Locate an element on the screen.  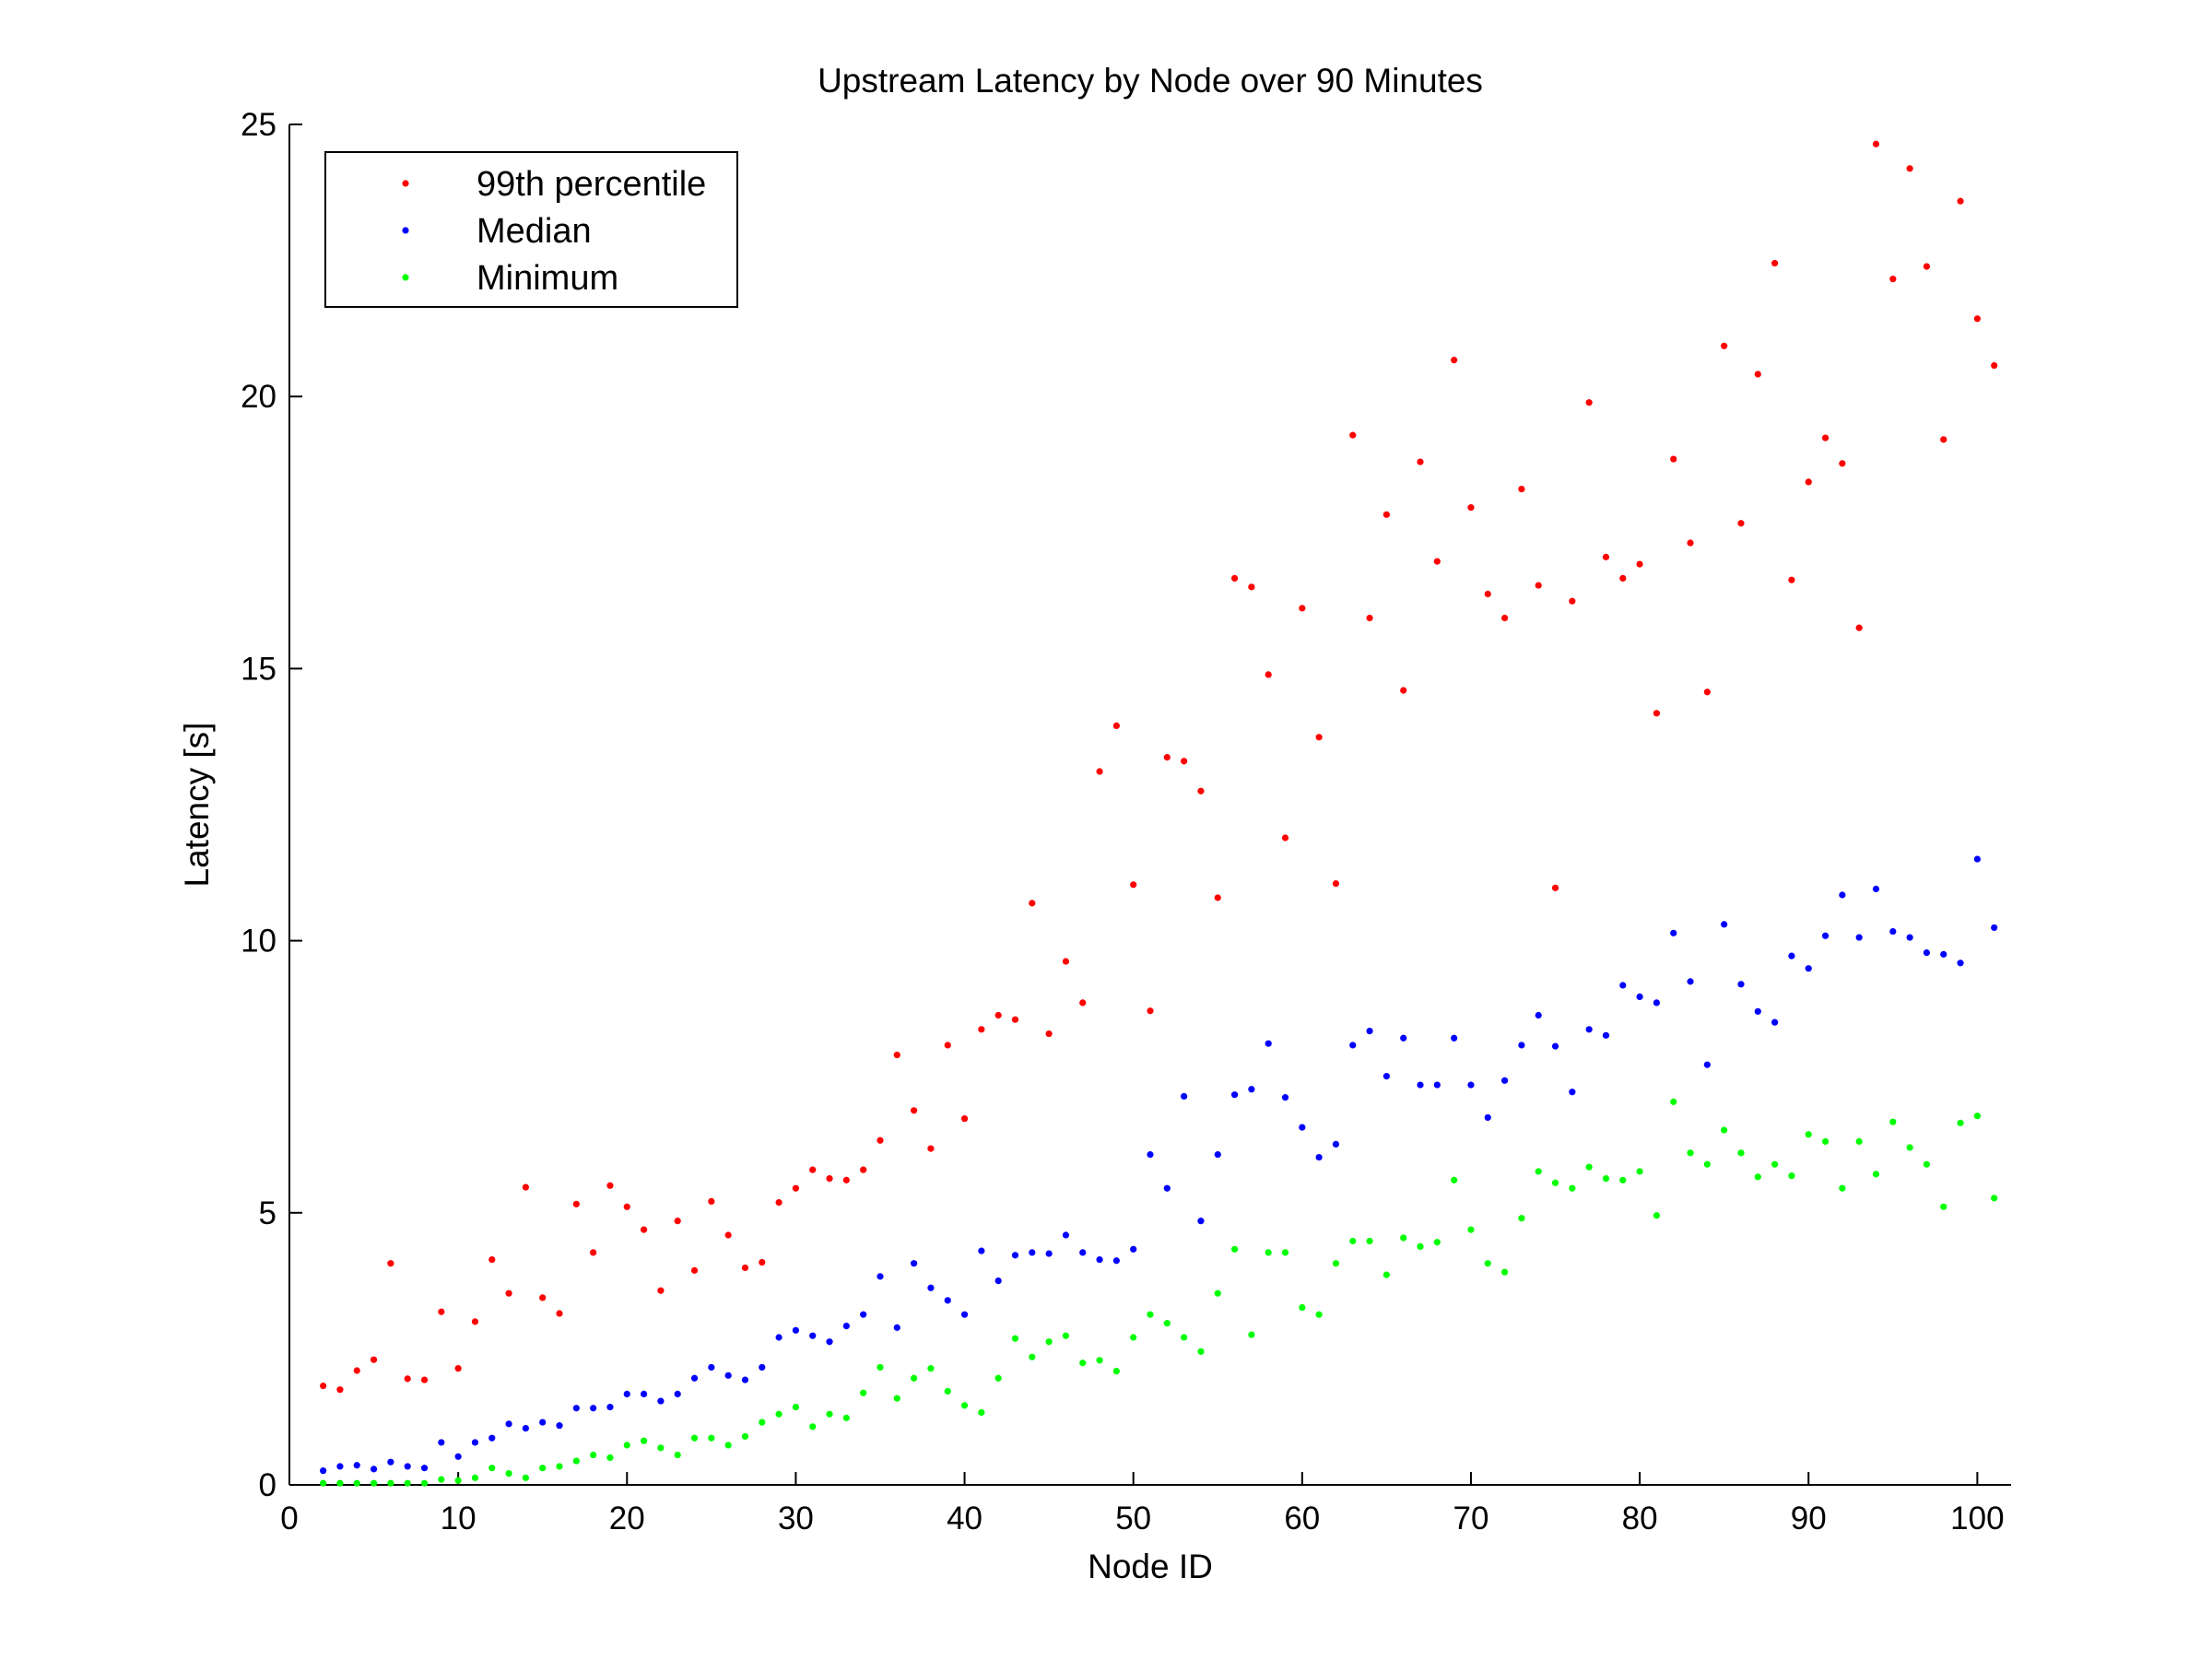
x-tick-label: 80 is located at coordinates (1640, 1518).